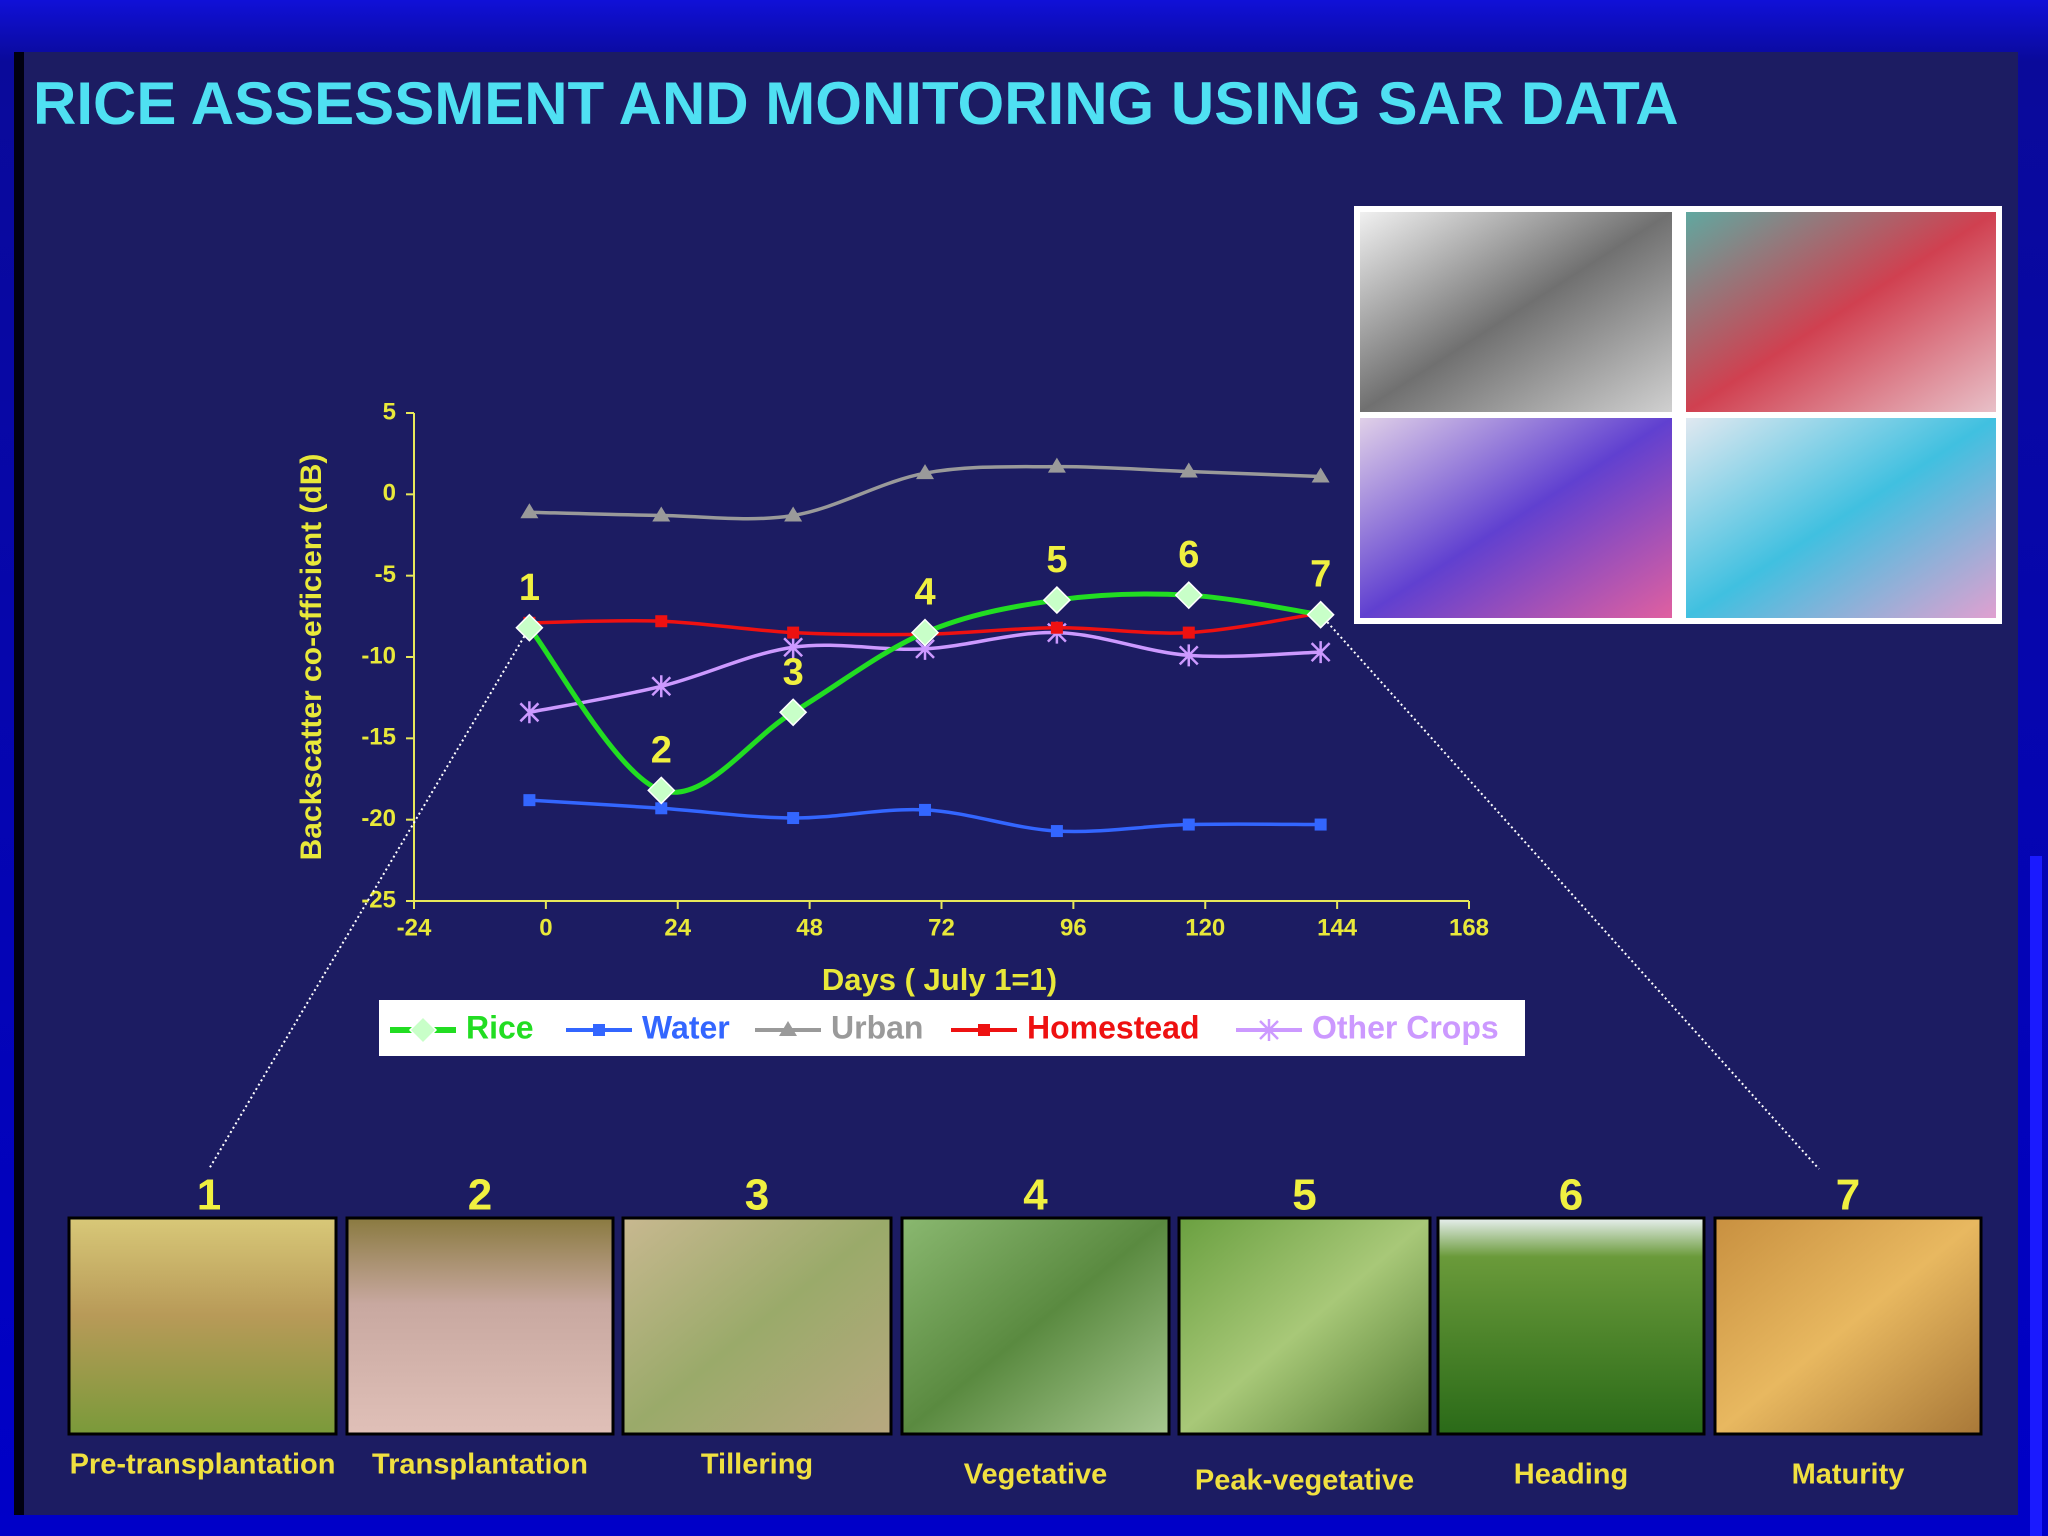  Describe the element at coordinates (480, 1195) in the screenshot. I see `stage-number: 2` at that location.